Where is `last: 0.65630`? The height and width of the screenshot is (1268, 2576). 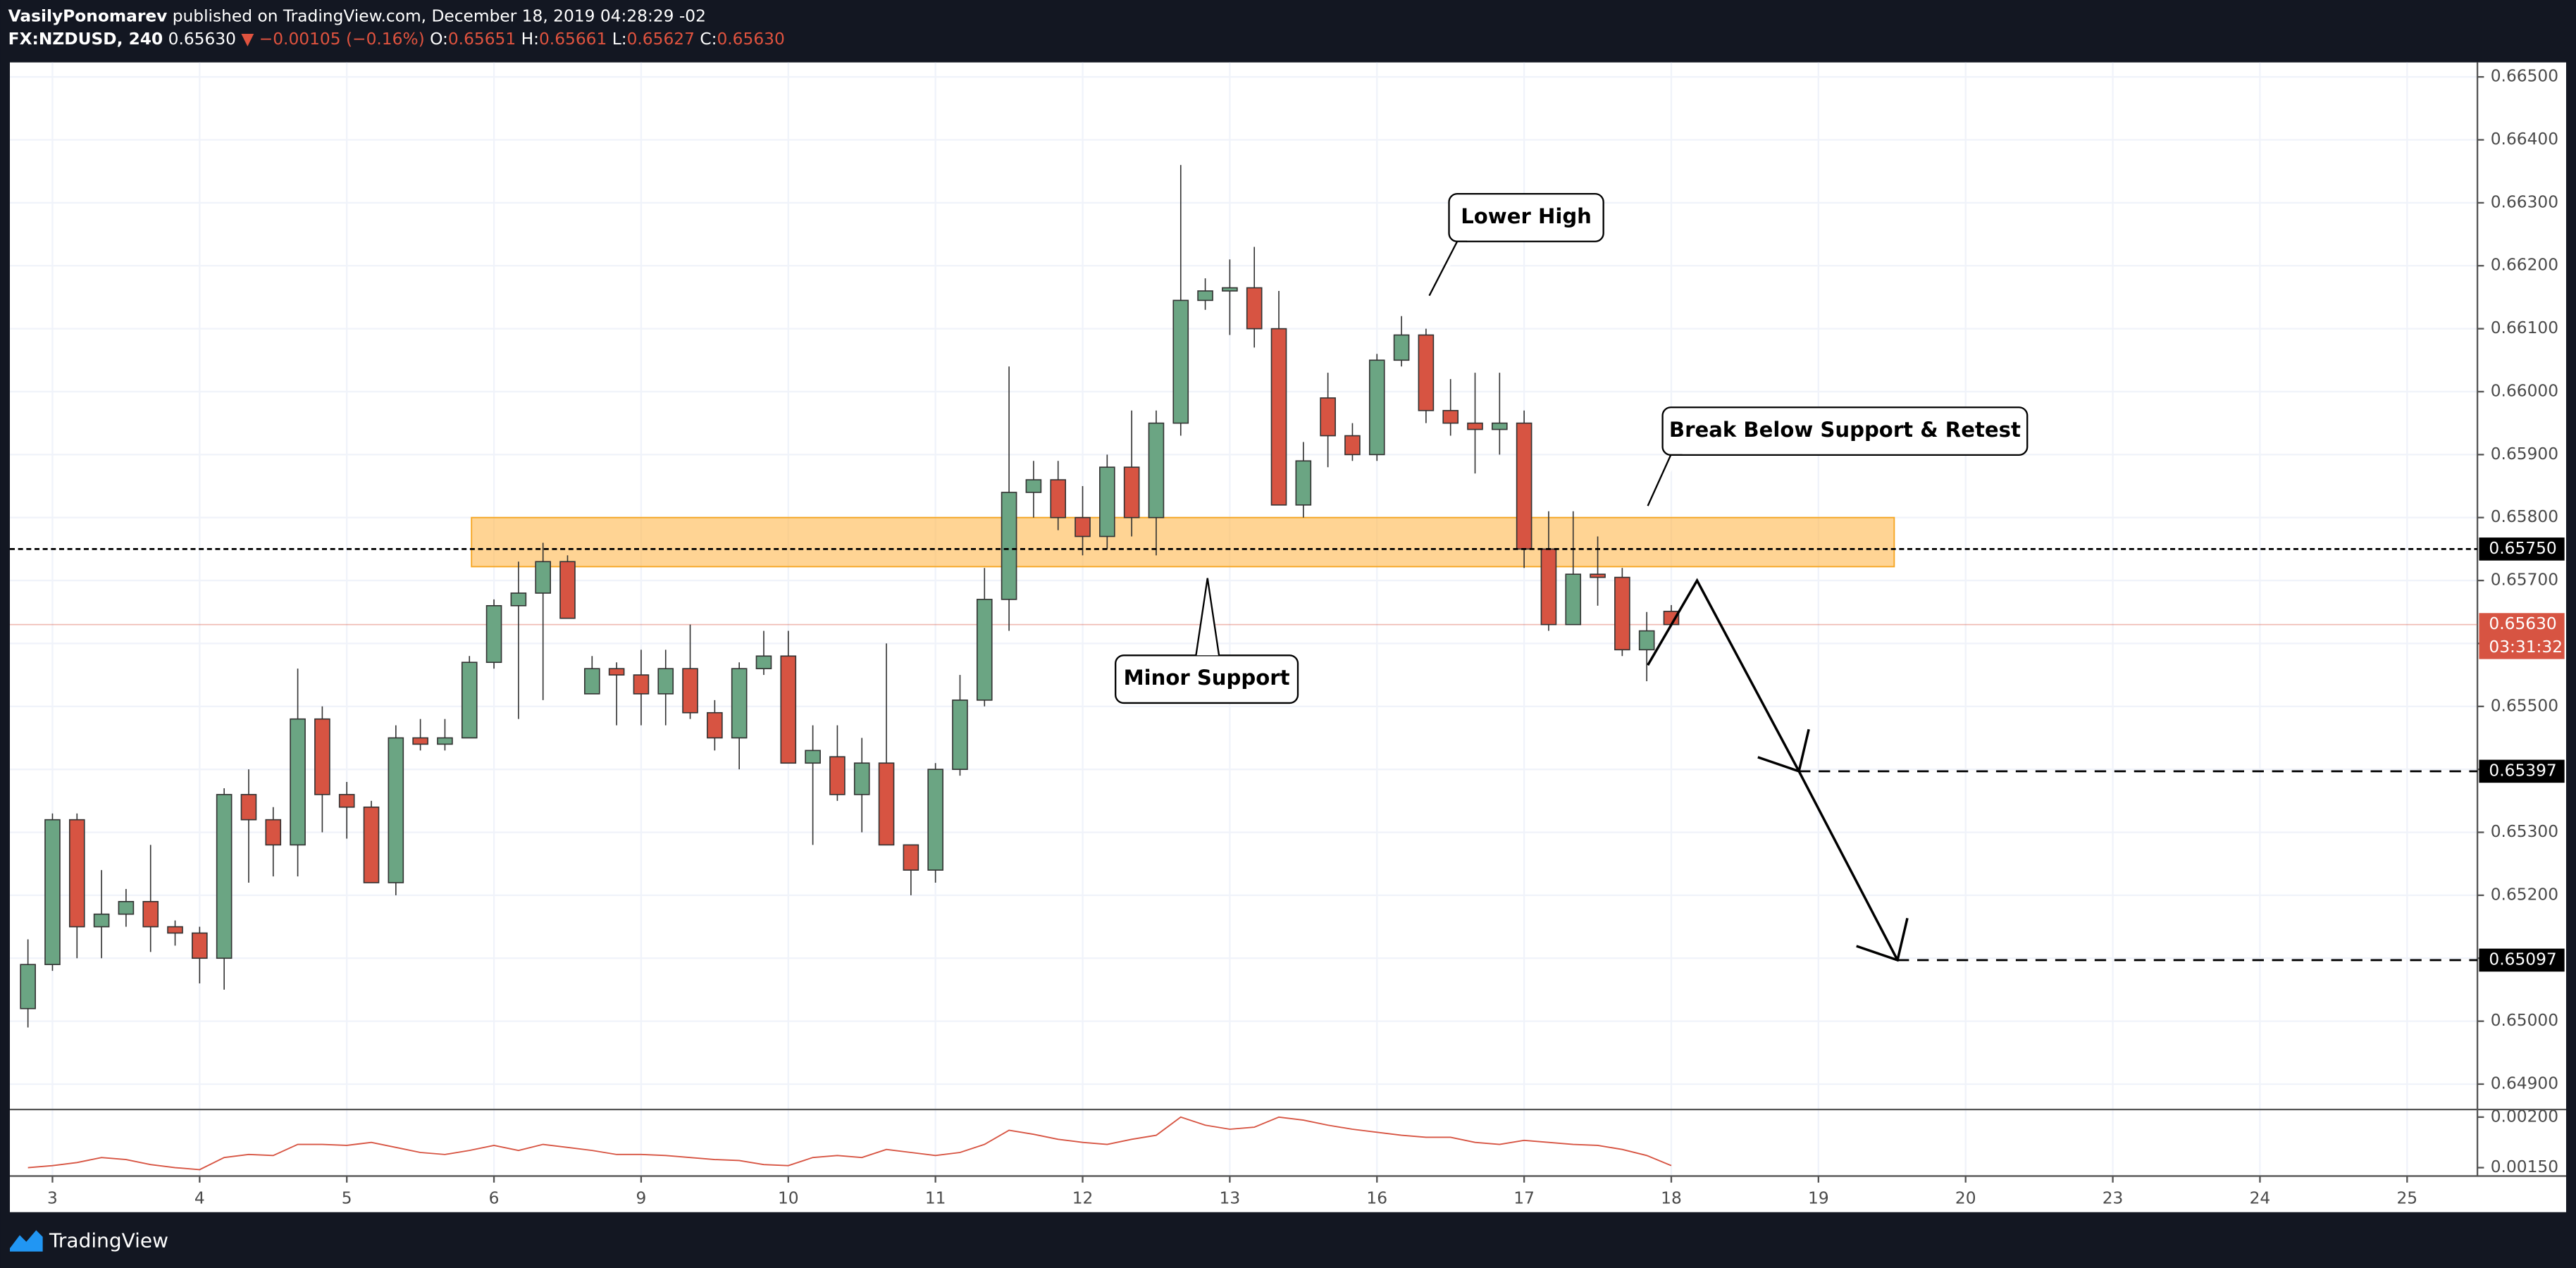 last: 0.65630 is located at coordinates (202, 38).